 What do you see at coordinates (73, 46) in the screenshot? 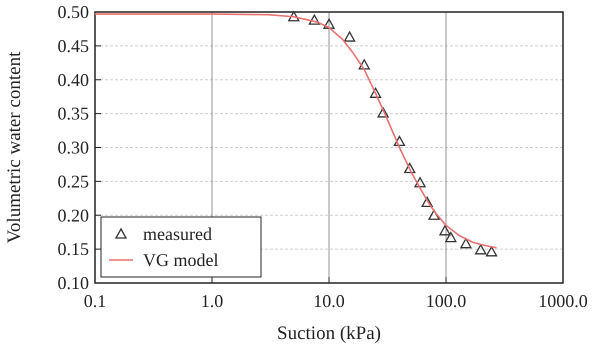
I see `y-tick-label: 0.45` at bounding box center [73, 46].